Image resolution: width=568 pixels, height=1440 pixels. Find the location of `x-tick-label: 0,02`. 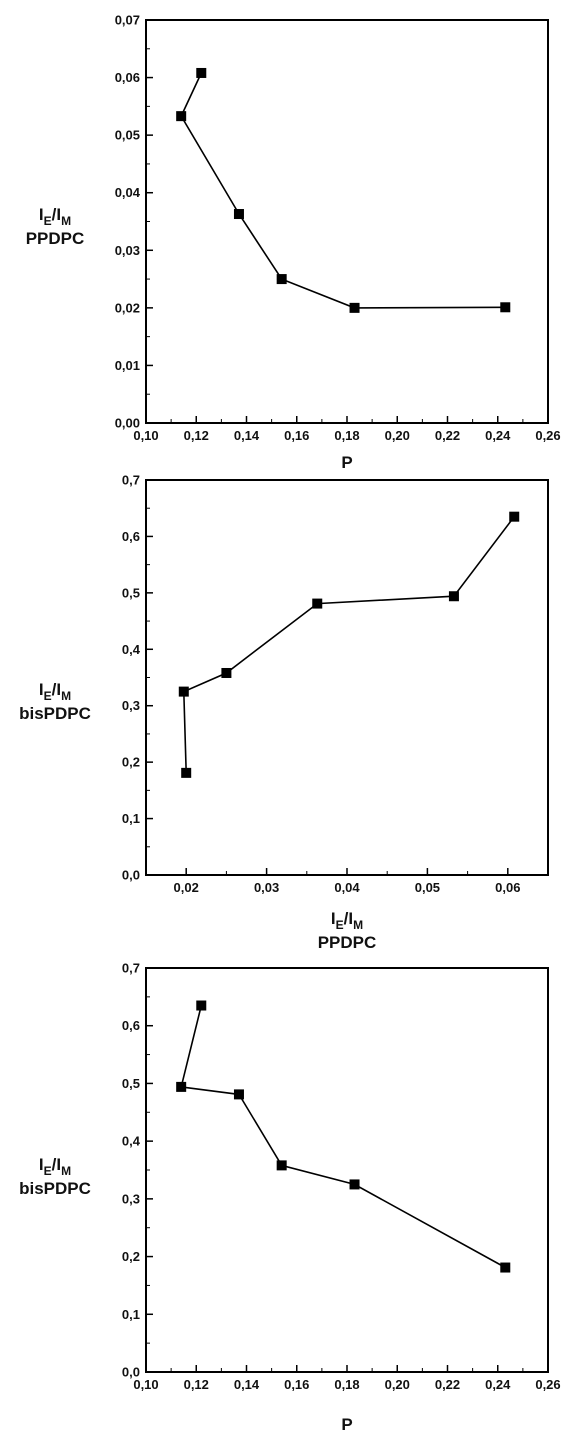

x-tick-label: 0,02 is located at coordinates (186, 887).